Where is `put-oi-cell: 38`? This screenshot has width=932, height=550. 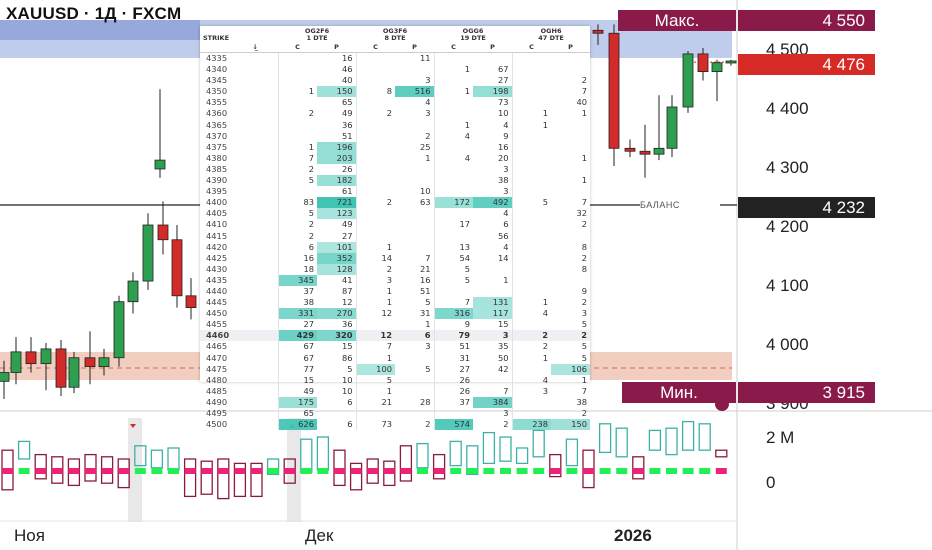
put-oi-cell: 38 is located at coordinates (582, 401).